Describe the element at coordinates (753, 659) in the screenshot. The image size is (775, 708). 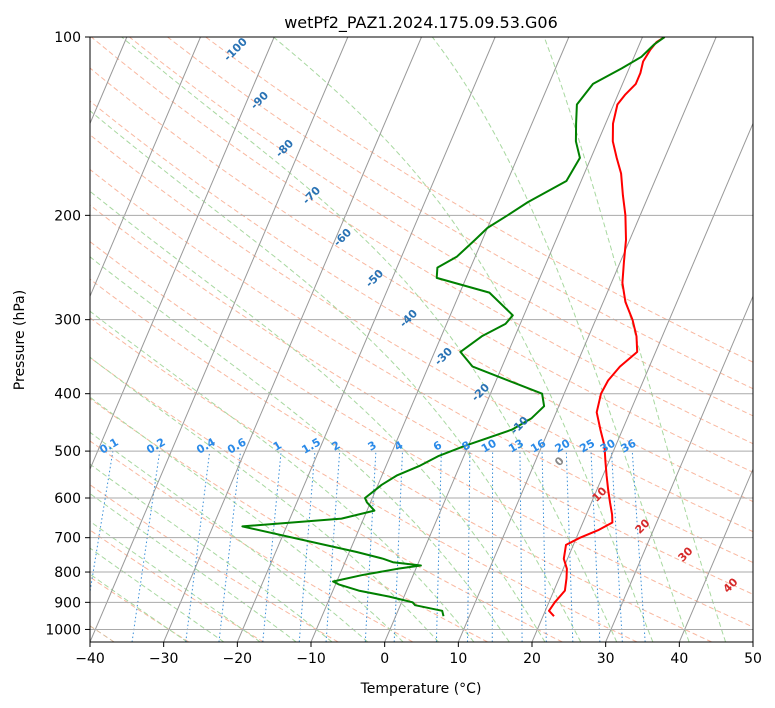
I see `x-tick-label: 50` at that location.